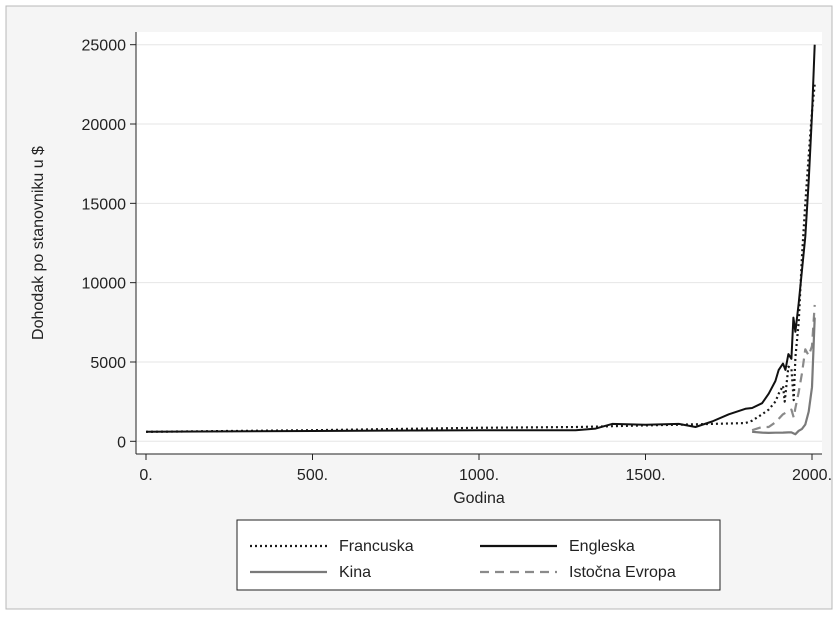 This screenshot has width=838, height=620. What do you see at coordinates (104, 284) in the screenshot?
I see `y-tick-label: 10000` at bounding box center [104, 284].